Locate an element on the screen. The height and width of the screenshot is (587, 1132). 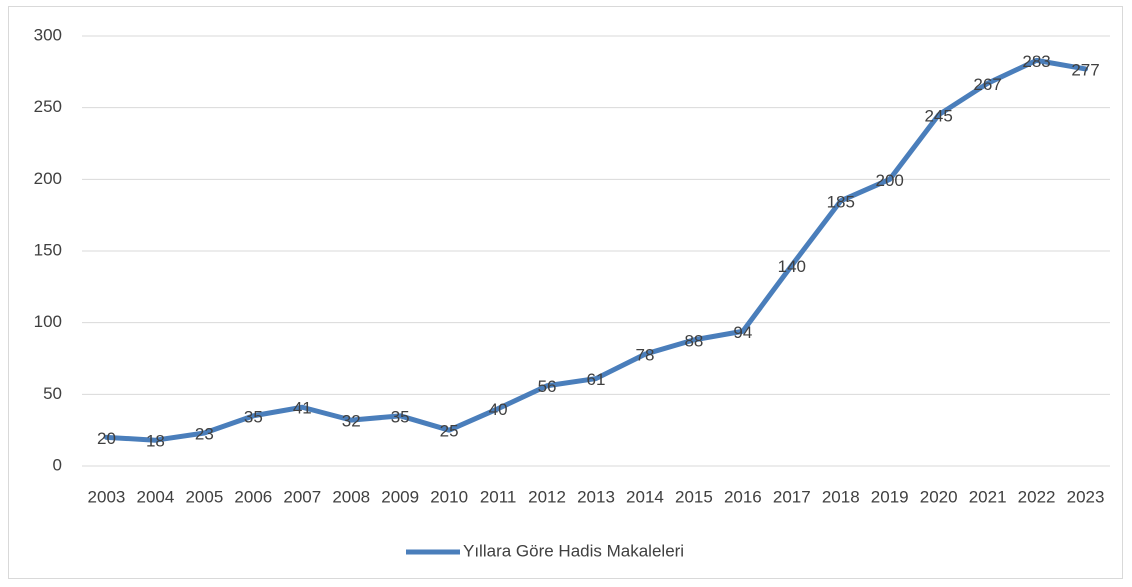
y-tick-label: 150 is located at coordinates (48, 249).